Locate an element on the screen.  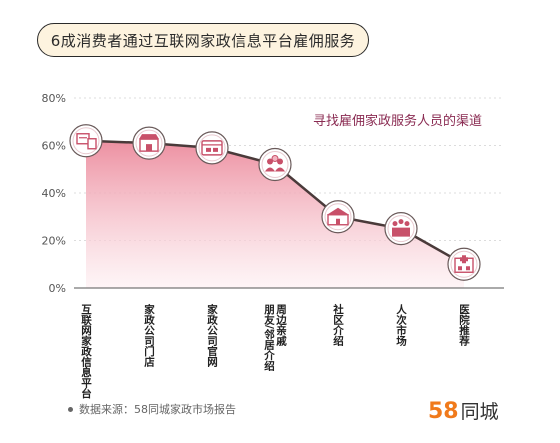
brand-logo: 58 同城 is located at coordinates (463, 410).